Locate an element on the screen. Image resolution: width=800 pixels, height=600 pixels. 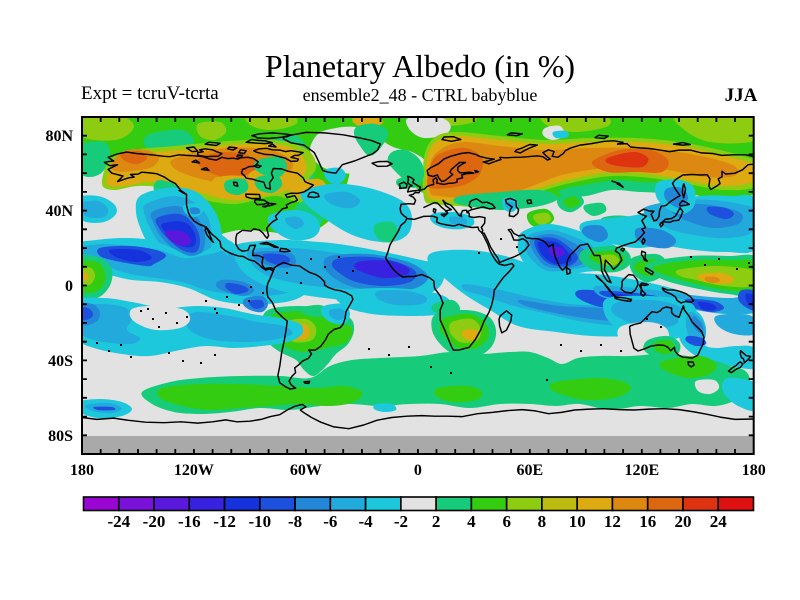
svg-text: Planetary Albedo (in %) is located at coordinates (420, 66).